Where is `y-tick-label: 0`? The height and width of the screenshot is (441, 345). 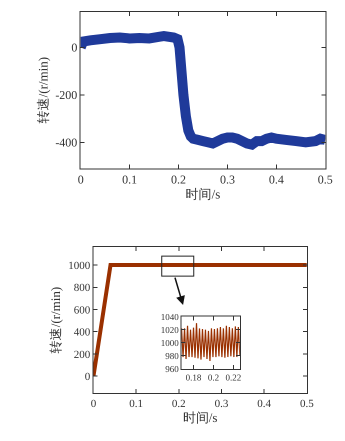
y-tick-label: 0 is located at coordinates (74, 47).